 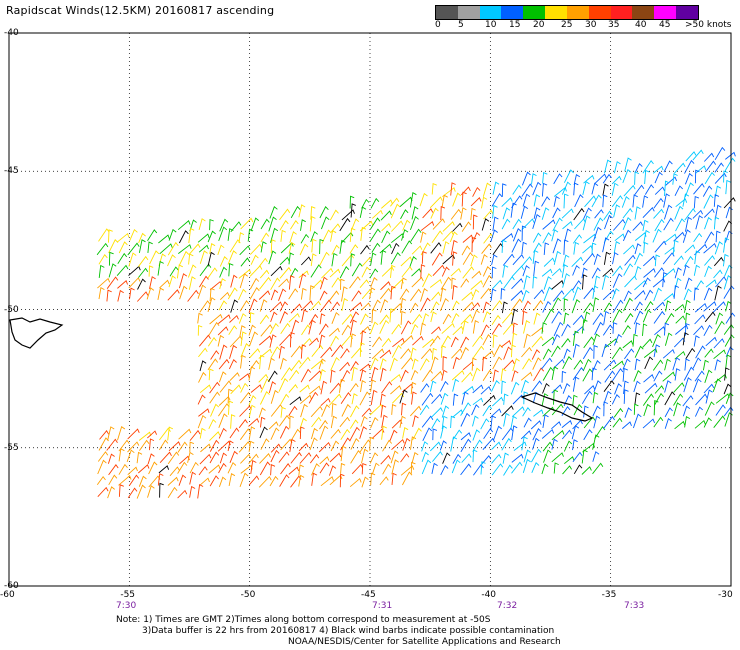 What do you see at coordinates (708, 25) in the screenshot?
I see `colorbar-label: >50 knots` at bounding box center [708, 25].